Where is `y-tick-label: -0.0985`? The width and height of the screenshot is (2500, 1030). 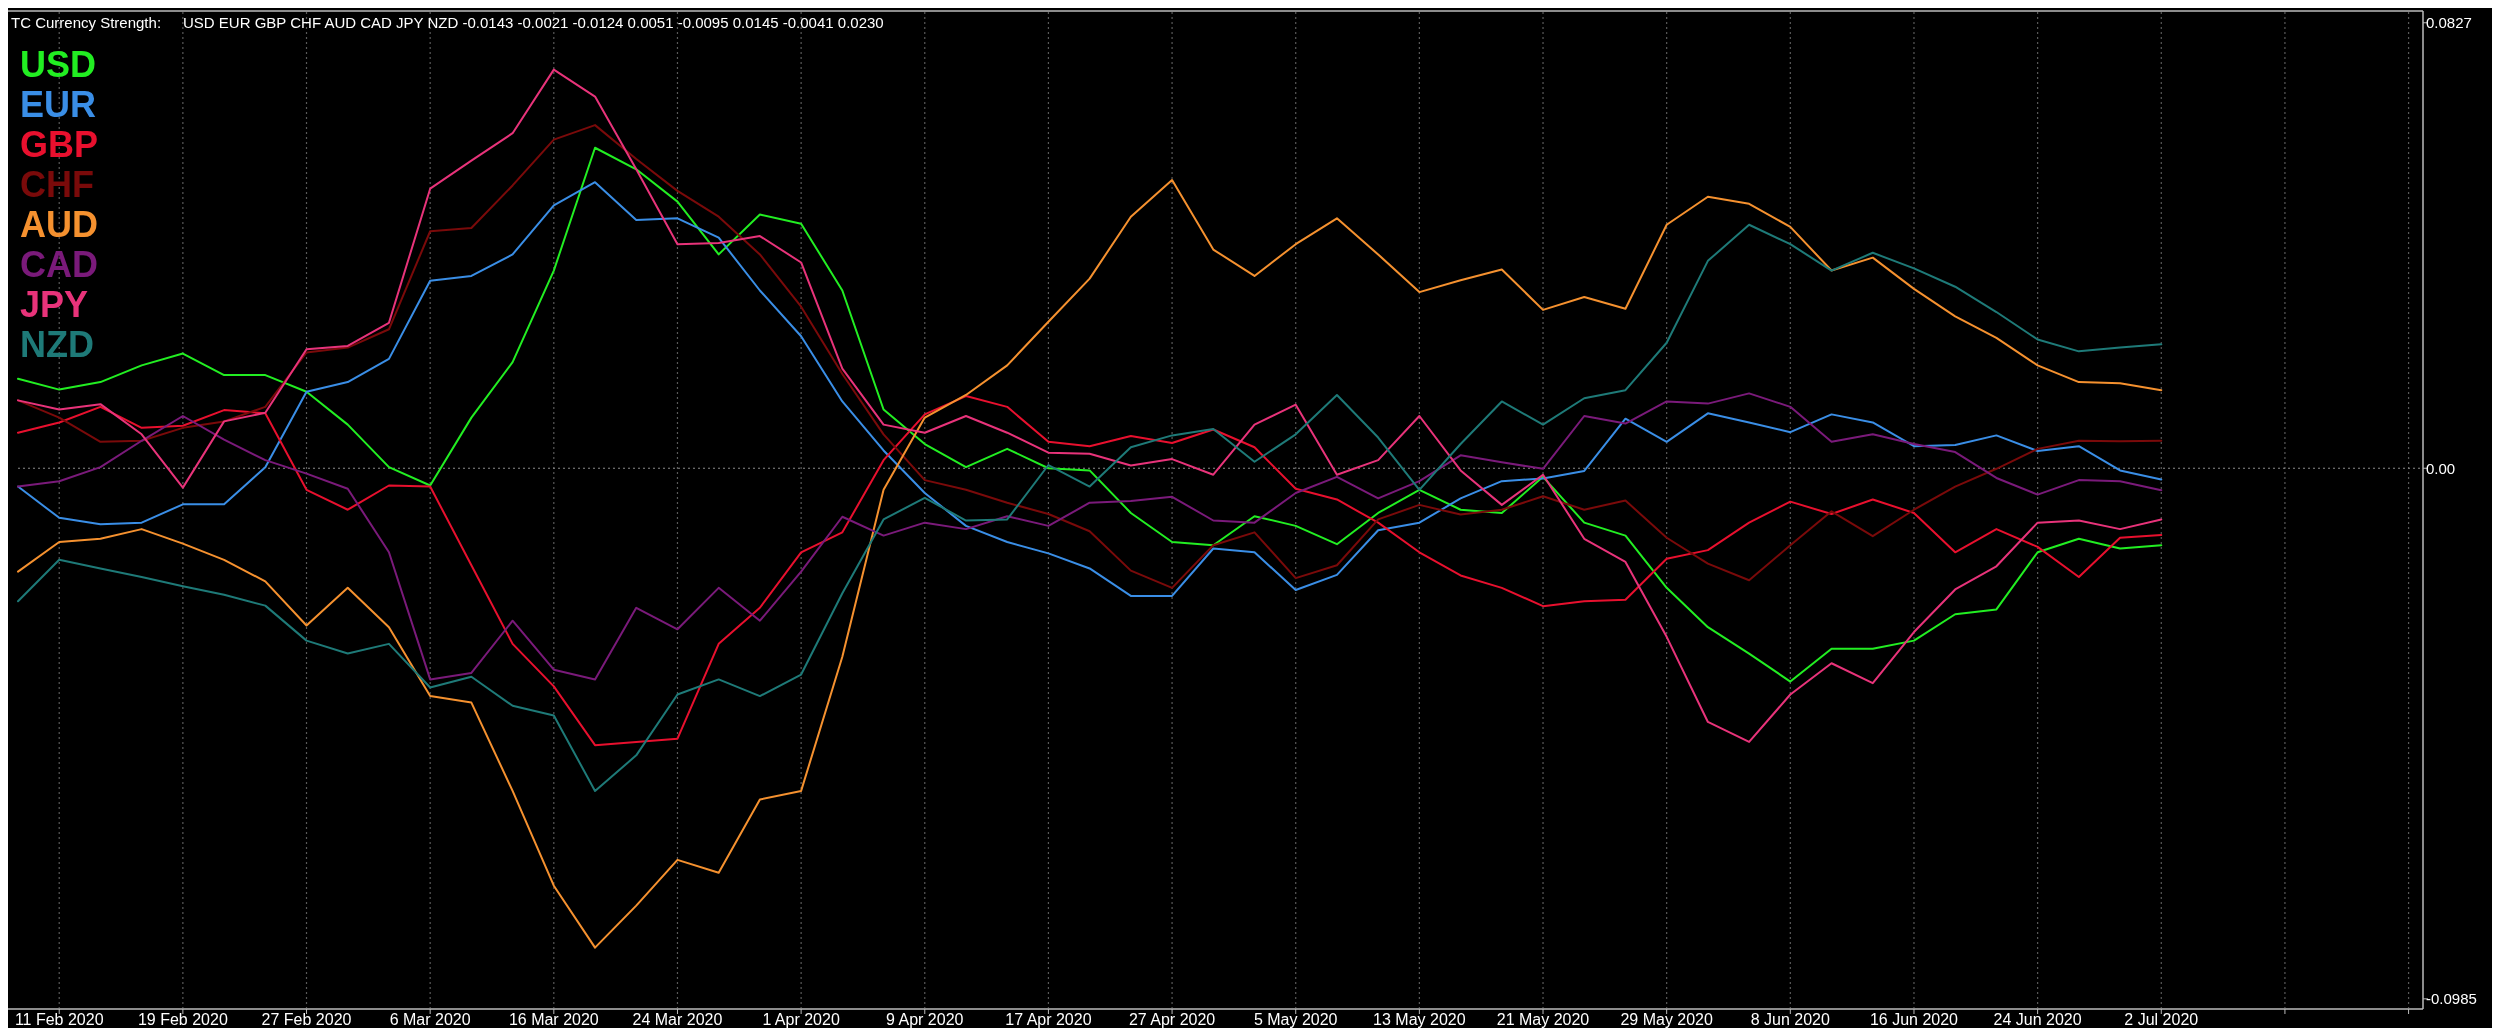 y-tick-label: -0.0985 is located at coordinates (2451, 999).